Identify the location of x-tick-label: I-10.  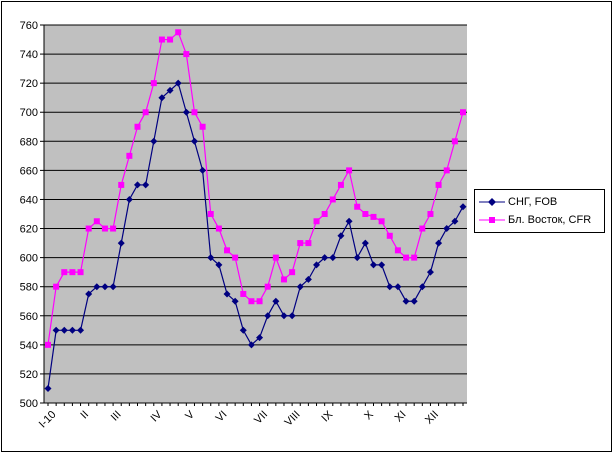
(48, 420).